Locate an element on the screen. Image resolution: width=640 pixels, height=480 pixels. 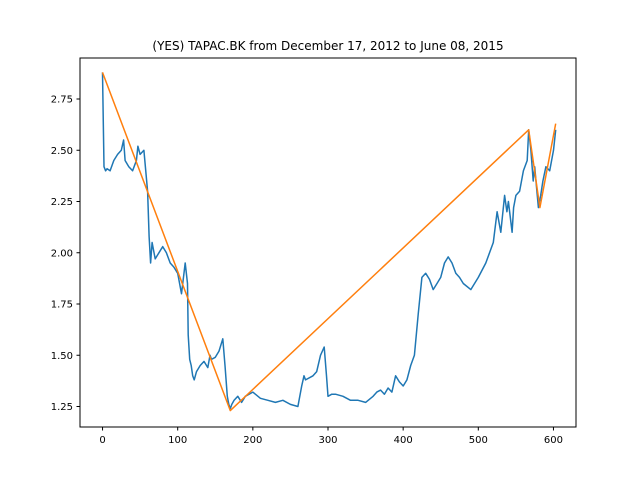
x-tick-label: 300 is located at coordinates (327, 440).